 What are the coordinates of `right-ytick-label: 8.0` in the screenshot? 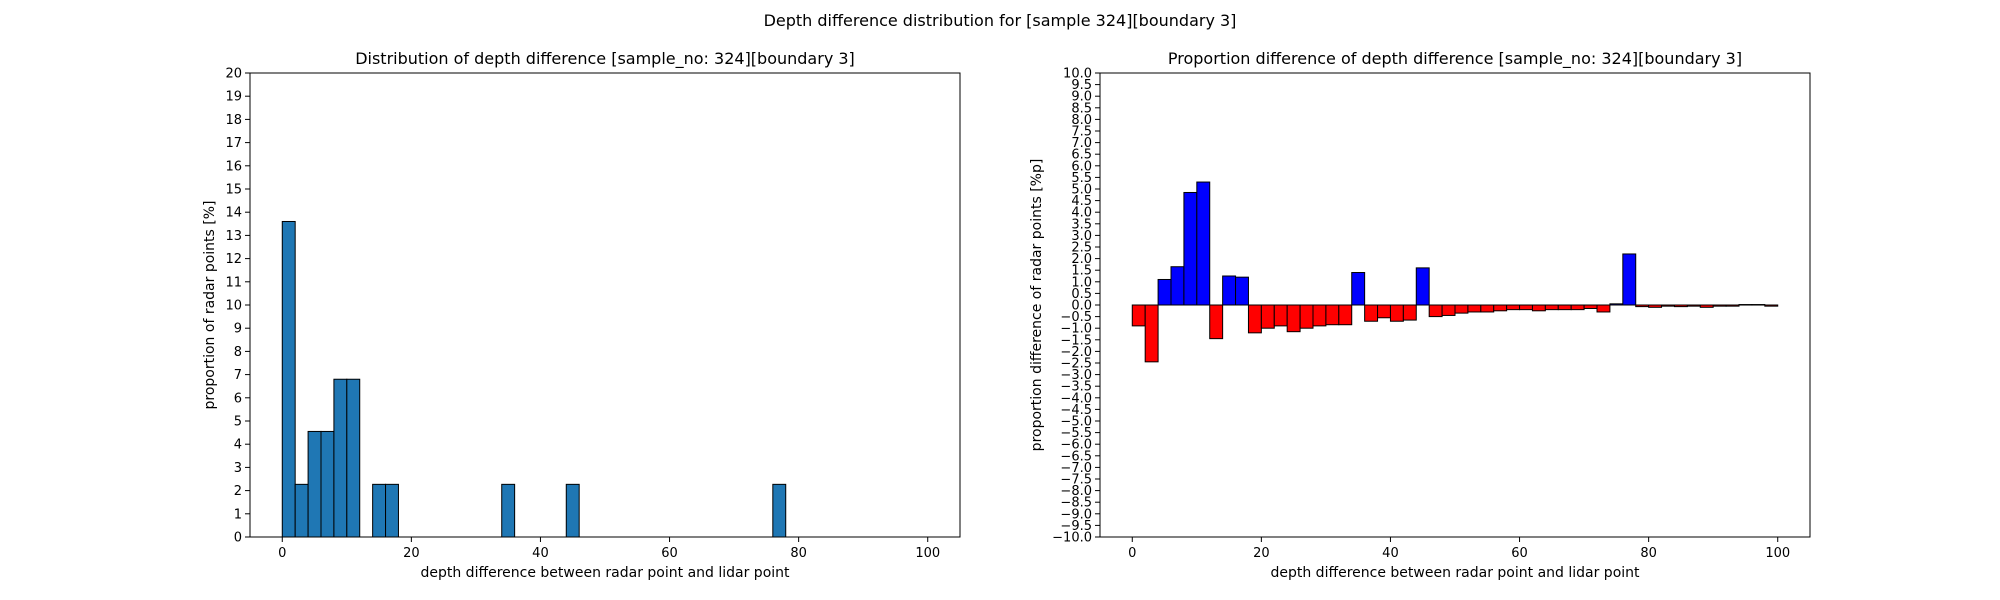 It's located at (1081, 120).